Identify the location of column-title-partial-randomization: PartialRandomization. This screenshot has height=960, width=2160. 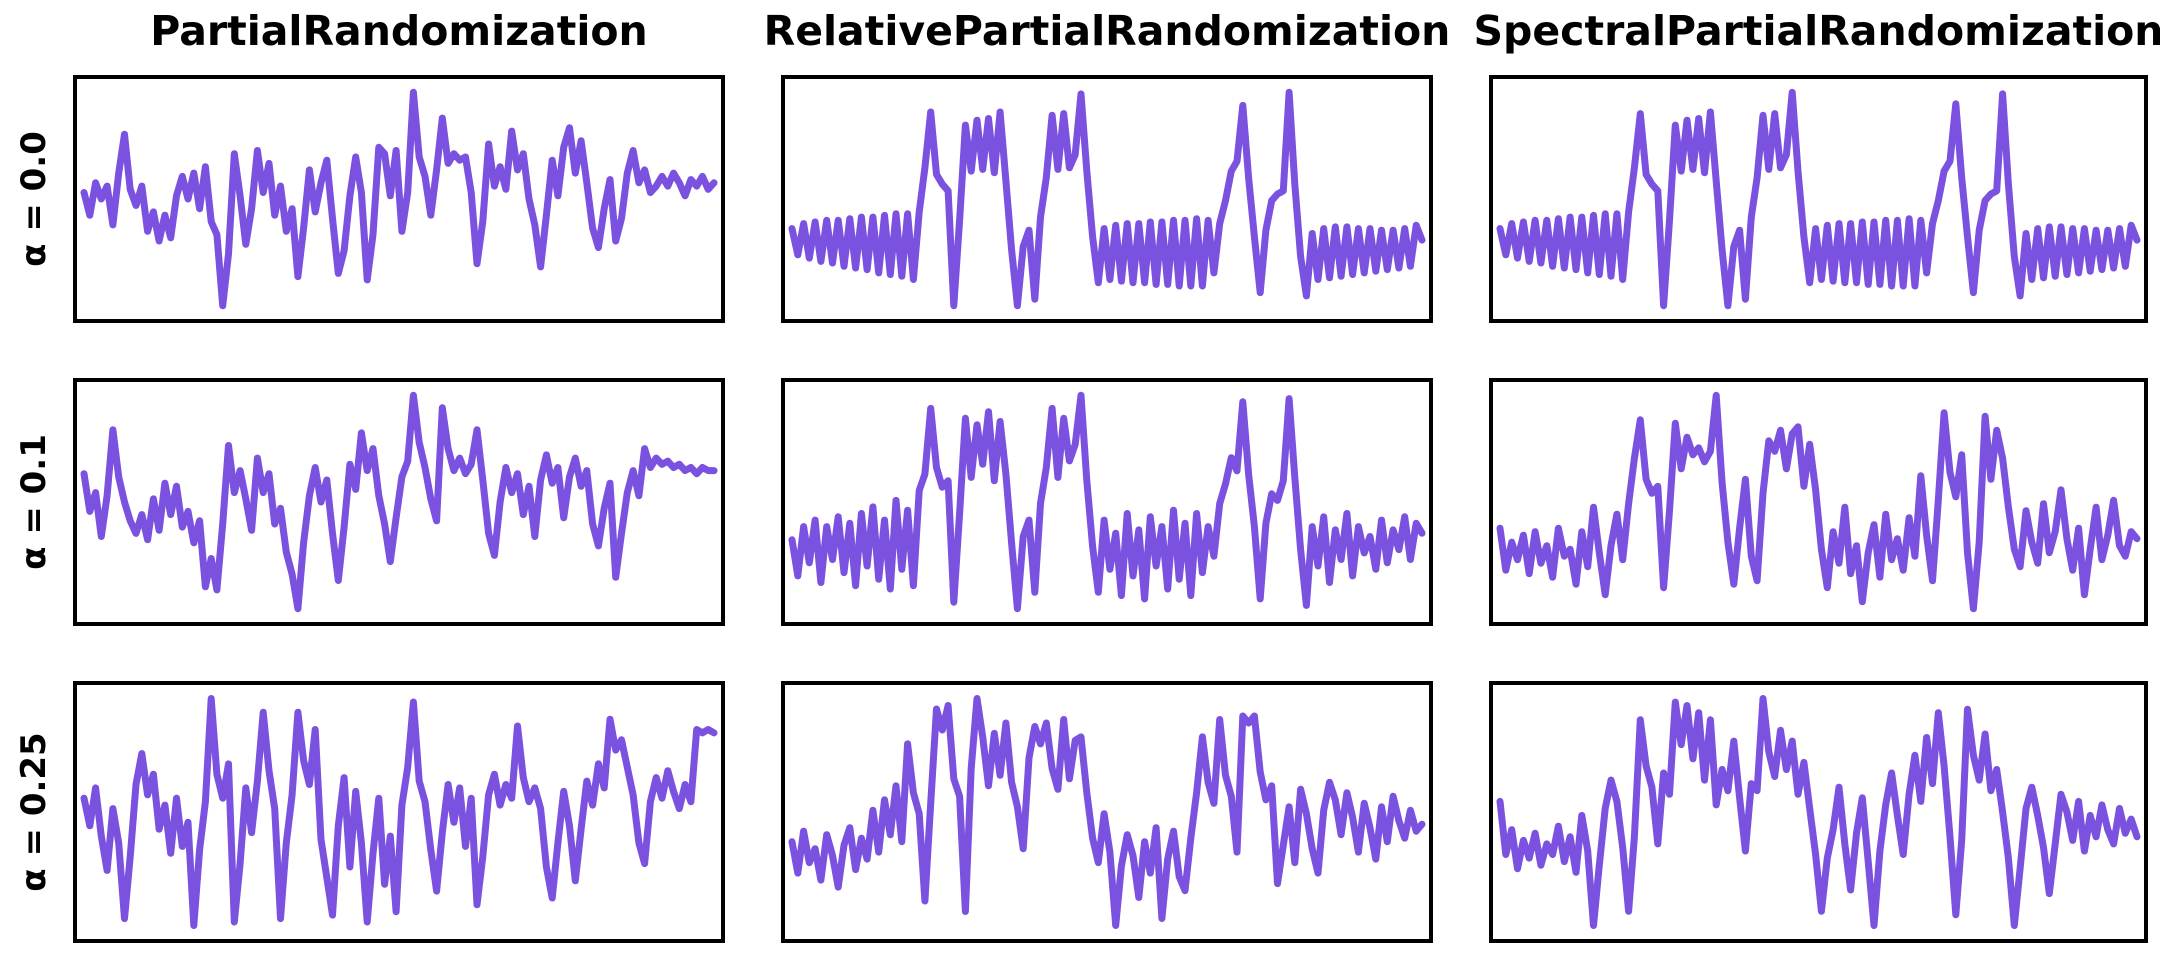
(399, 31).